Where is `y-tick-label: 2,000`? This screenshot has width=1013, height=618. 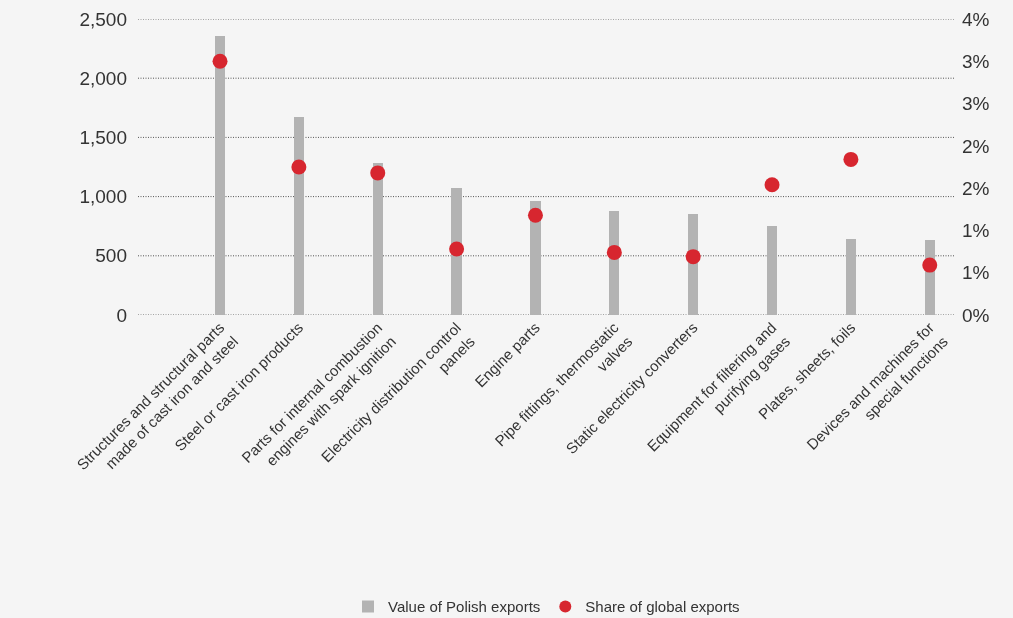
y-tick-label: 2,000 is located at coordinates (103, 78).